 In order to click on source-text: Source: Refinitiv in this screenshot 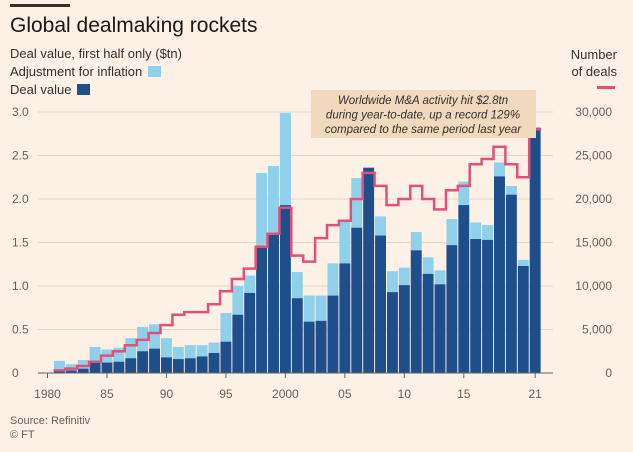, I will do `click(50, 421)`.